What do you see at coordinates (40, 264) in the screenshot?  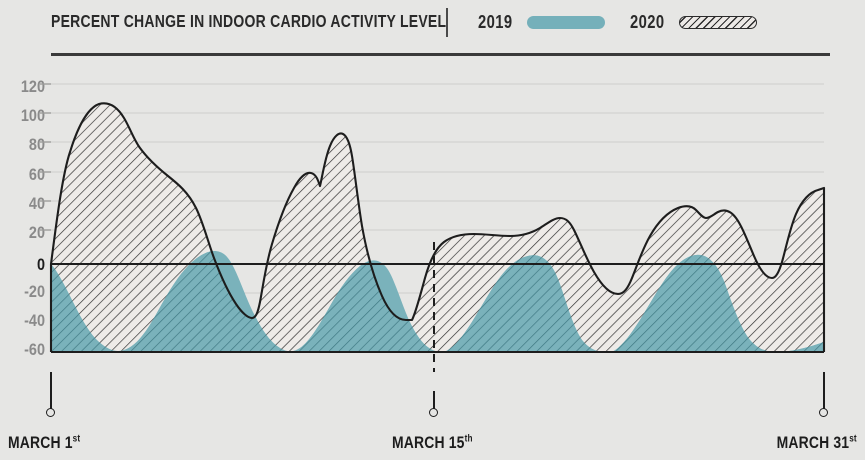 I see `y-tick-0: 0` at bounding box center [40, 264].